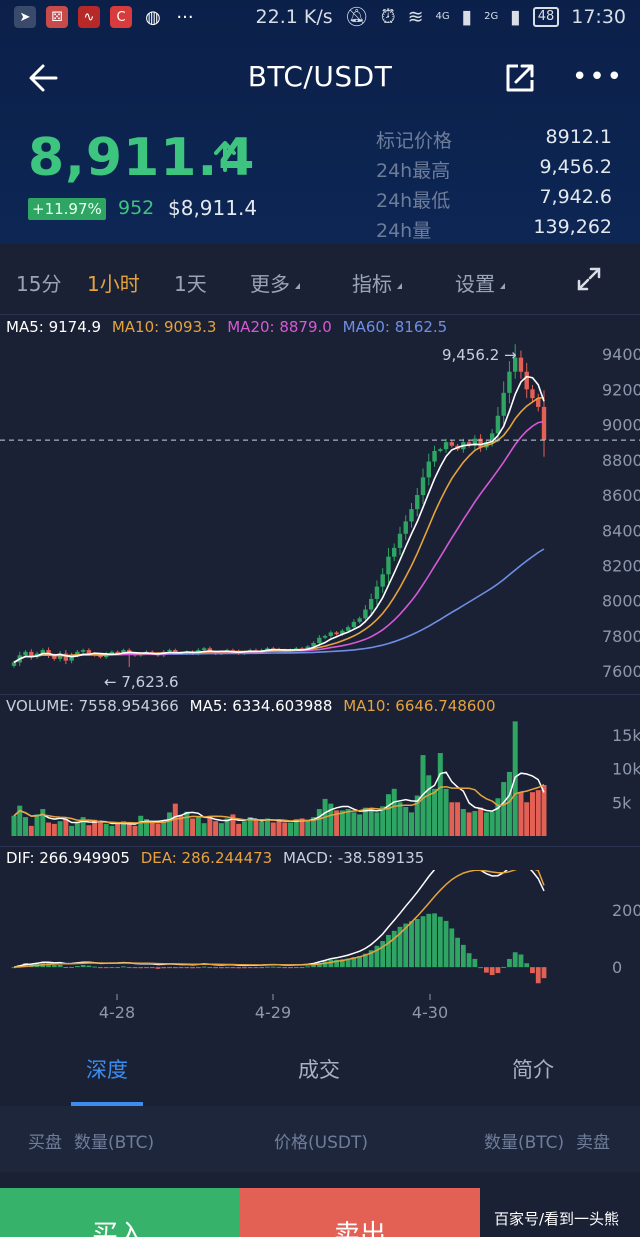 This screenshot has width=640, height=1237. Describe the element at coordinates (589, 279) in the screenshot. I see `fullscreen-icon` at that location.